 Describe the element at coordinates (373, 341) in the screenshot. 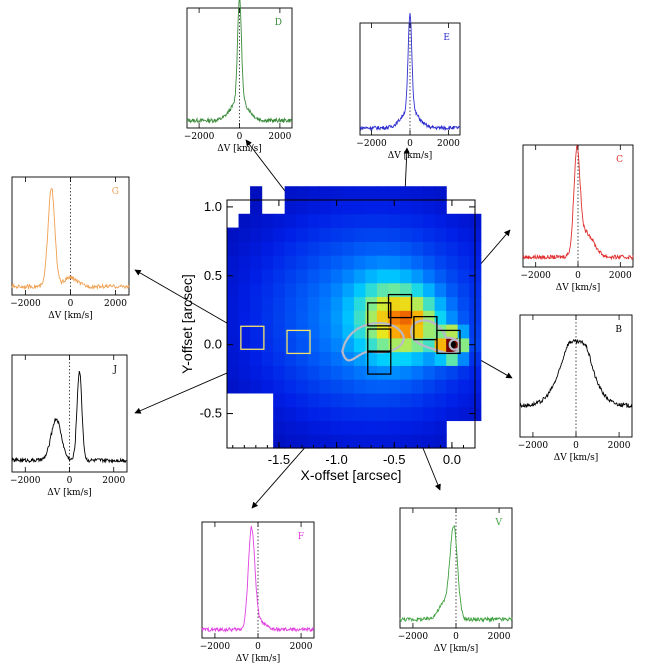

I see `contour-west` at that location.